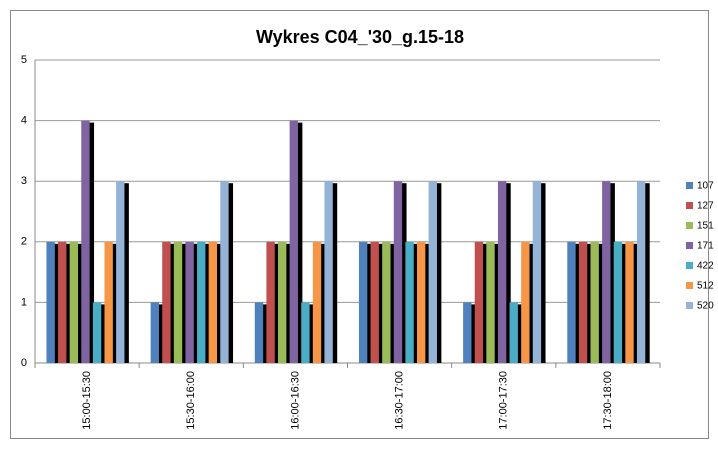  Describe the element at coordinates (705, 226) in the screenshot. I see `legend-label: 151` at that location.